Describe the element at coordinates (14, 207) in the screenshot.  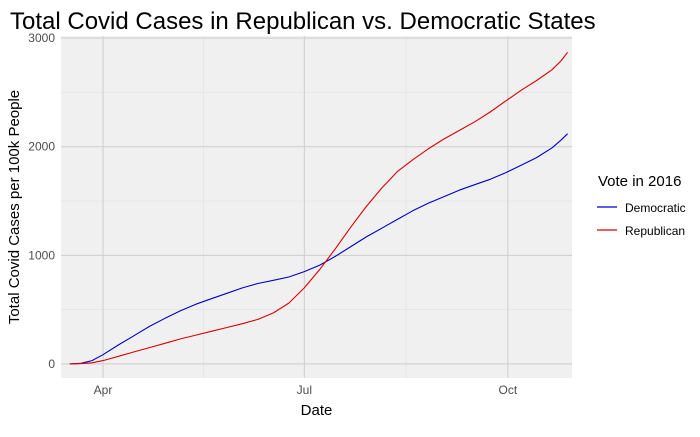
I see `y-axis-label: Total Covid Cases per 100k People` at that location.